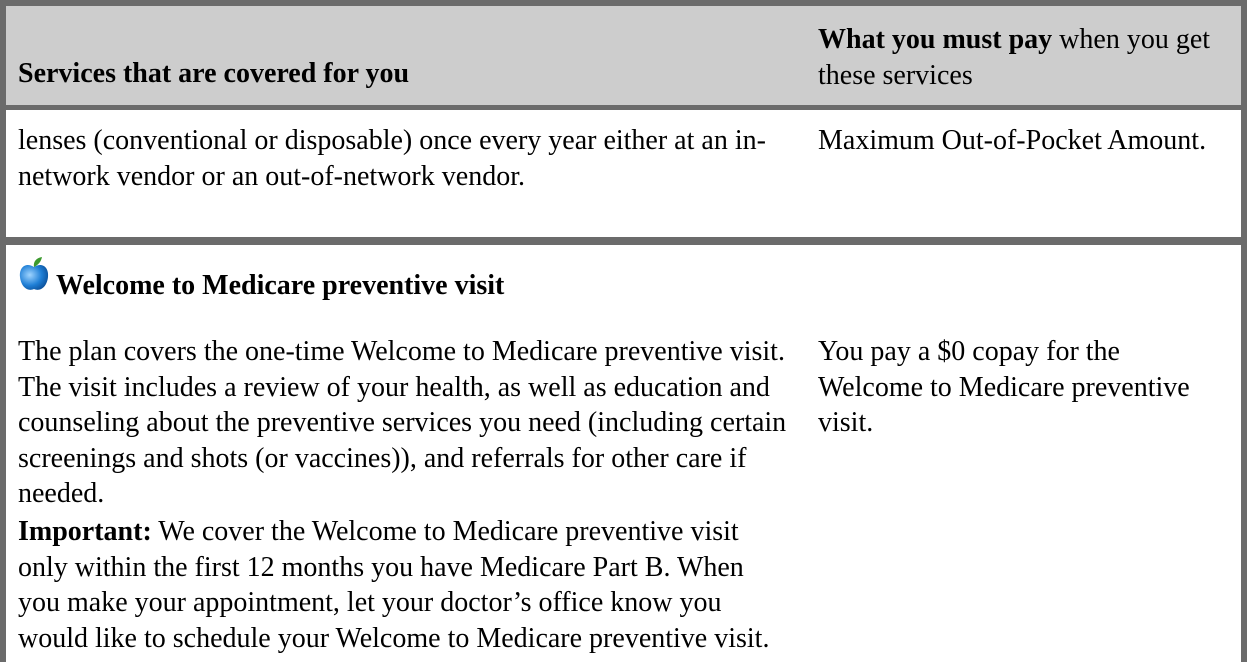  Describe the element at coordinates (1012, 140) in the screenshot. I see `row0-right: Maximum Out-of-Pocket Amount.` at that location.